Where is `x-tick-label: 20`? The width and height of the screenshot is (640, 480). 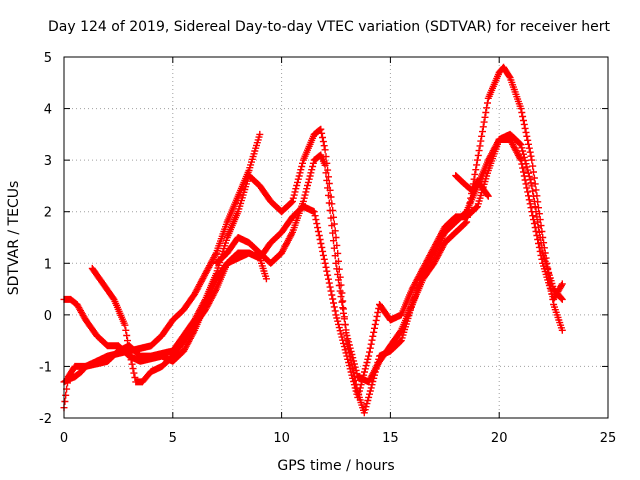 x-tick-label: 20 is located at coordinates (499, 438).